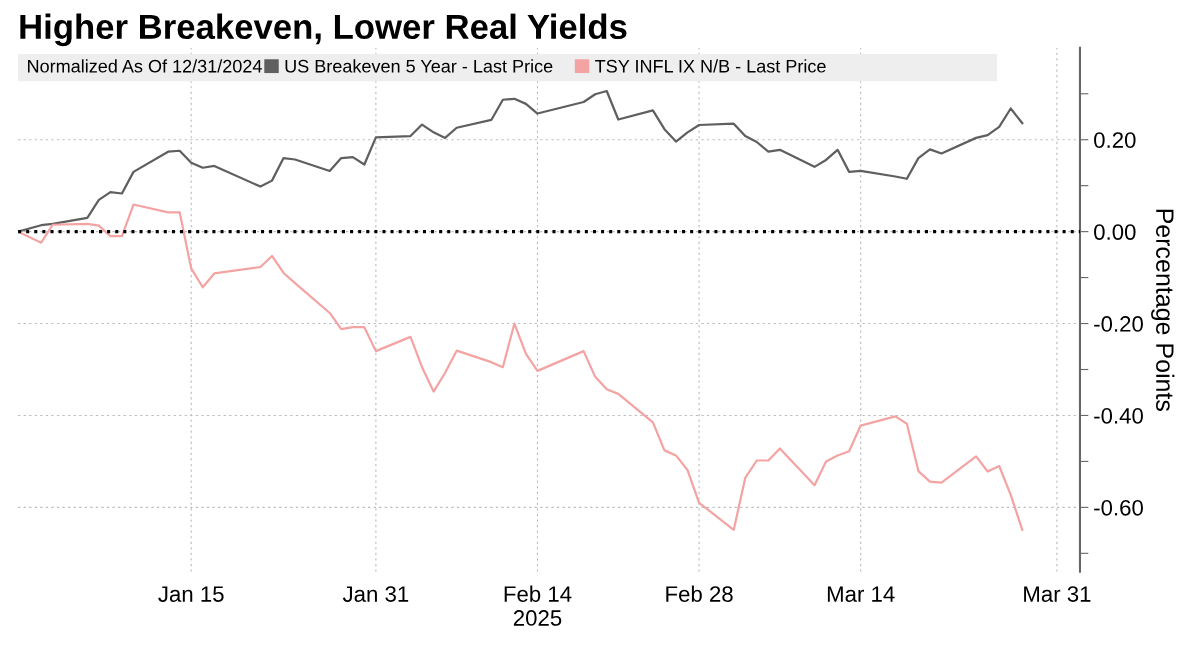  Describe the element at coordinates (538, 605) in the screenshot. I see `x-tick-label: Feb 14 2025` at that location.